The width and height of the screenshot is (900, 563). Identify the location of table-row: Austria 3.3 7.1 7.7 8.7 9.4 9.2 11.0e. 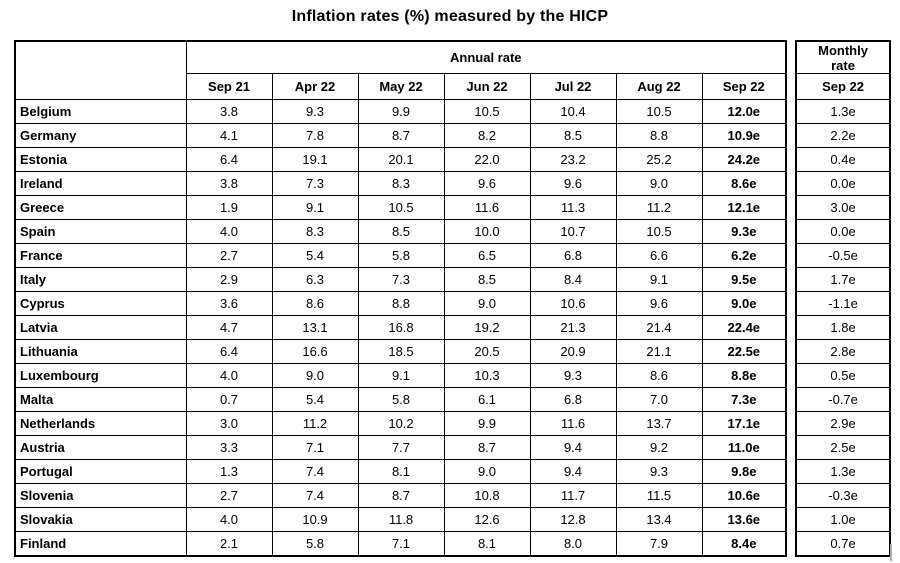
(400, 447).